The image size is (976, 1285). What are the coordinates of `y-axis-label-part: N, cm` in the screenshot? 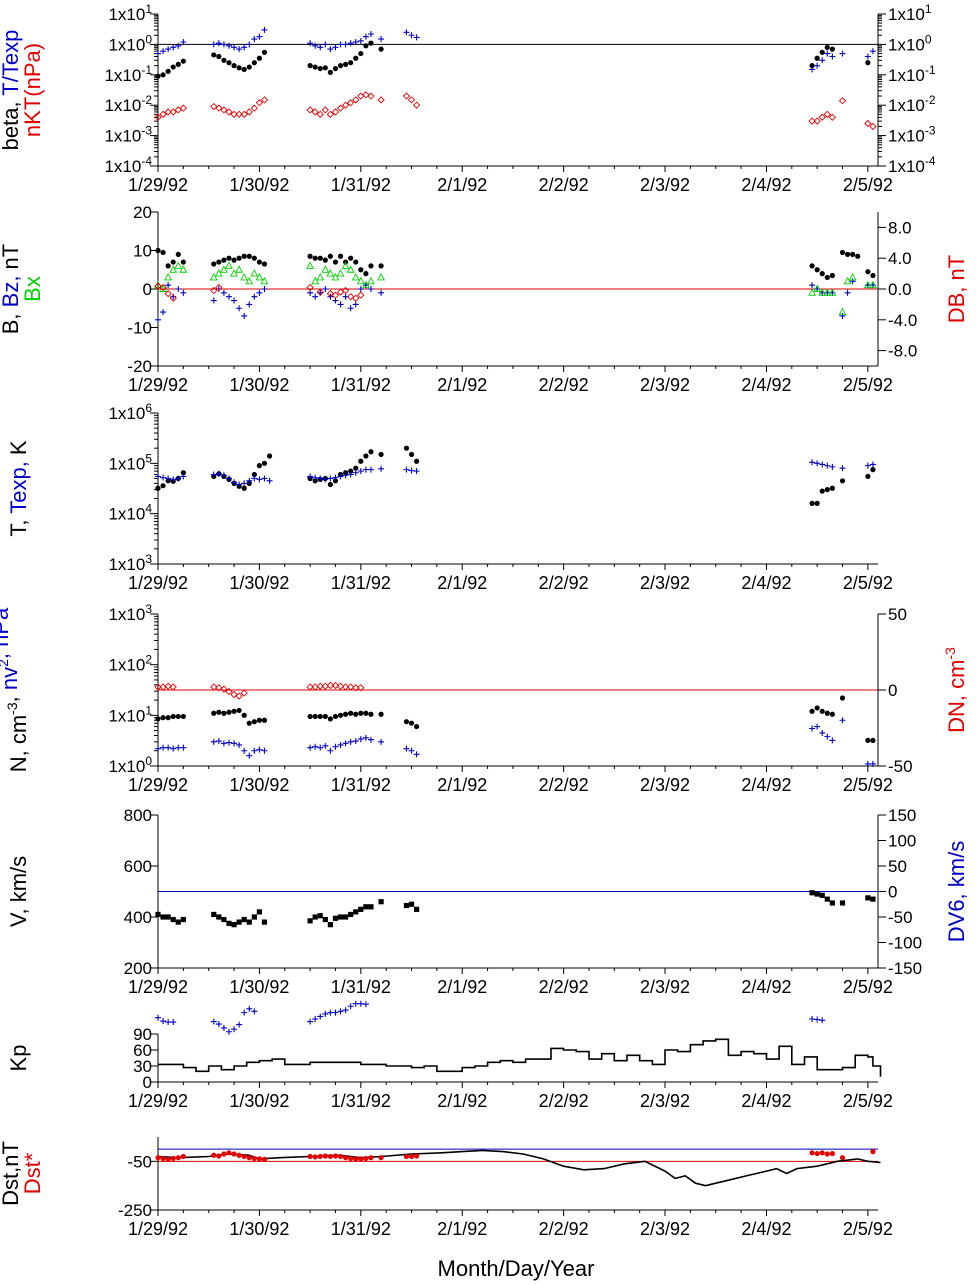 It's located at (18, 743).